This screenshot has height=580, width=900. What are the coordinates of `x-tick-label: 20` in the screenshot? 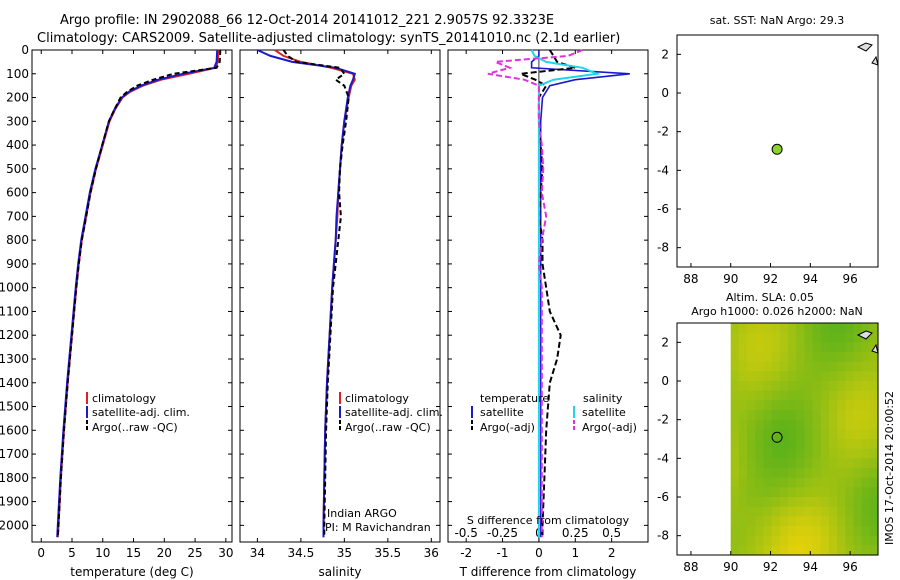 It's located at (164, 553).